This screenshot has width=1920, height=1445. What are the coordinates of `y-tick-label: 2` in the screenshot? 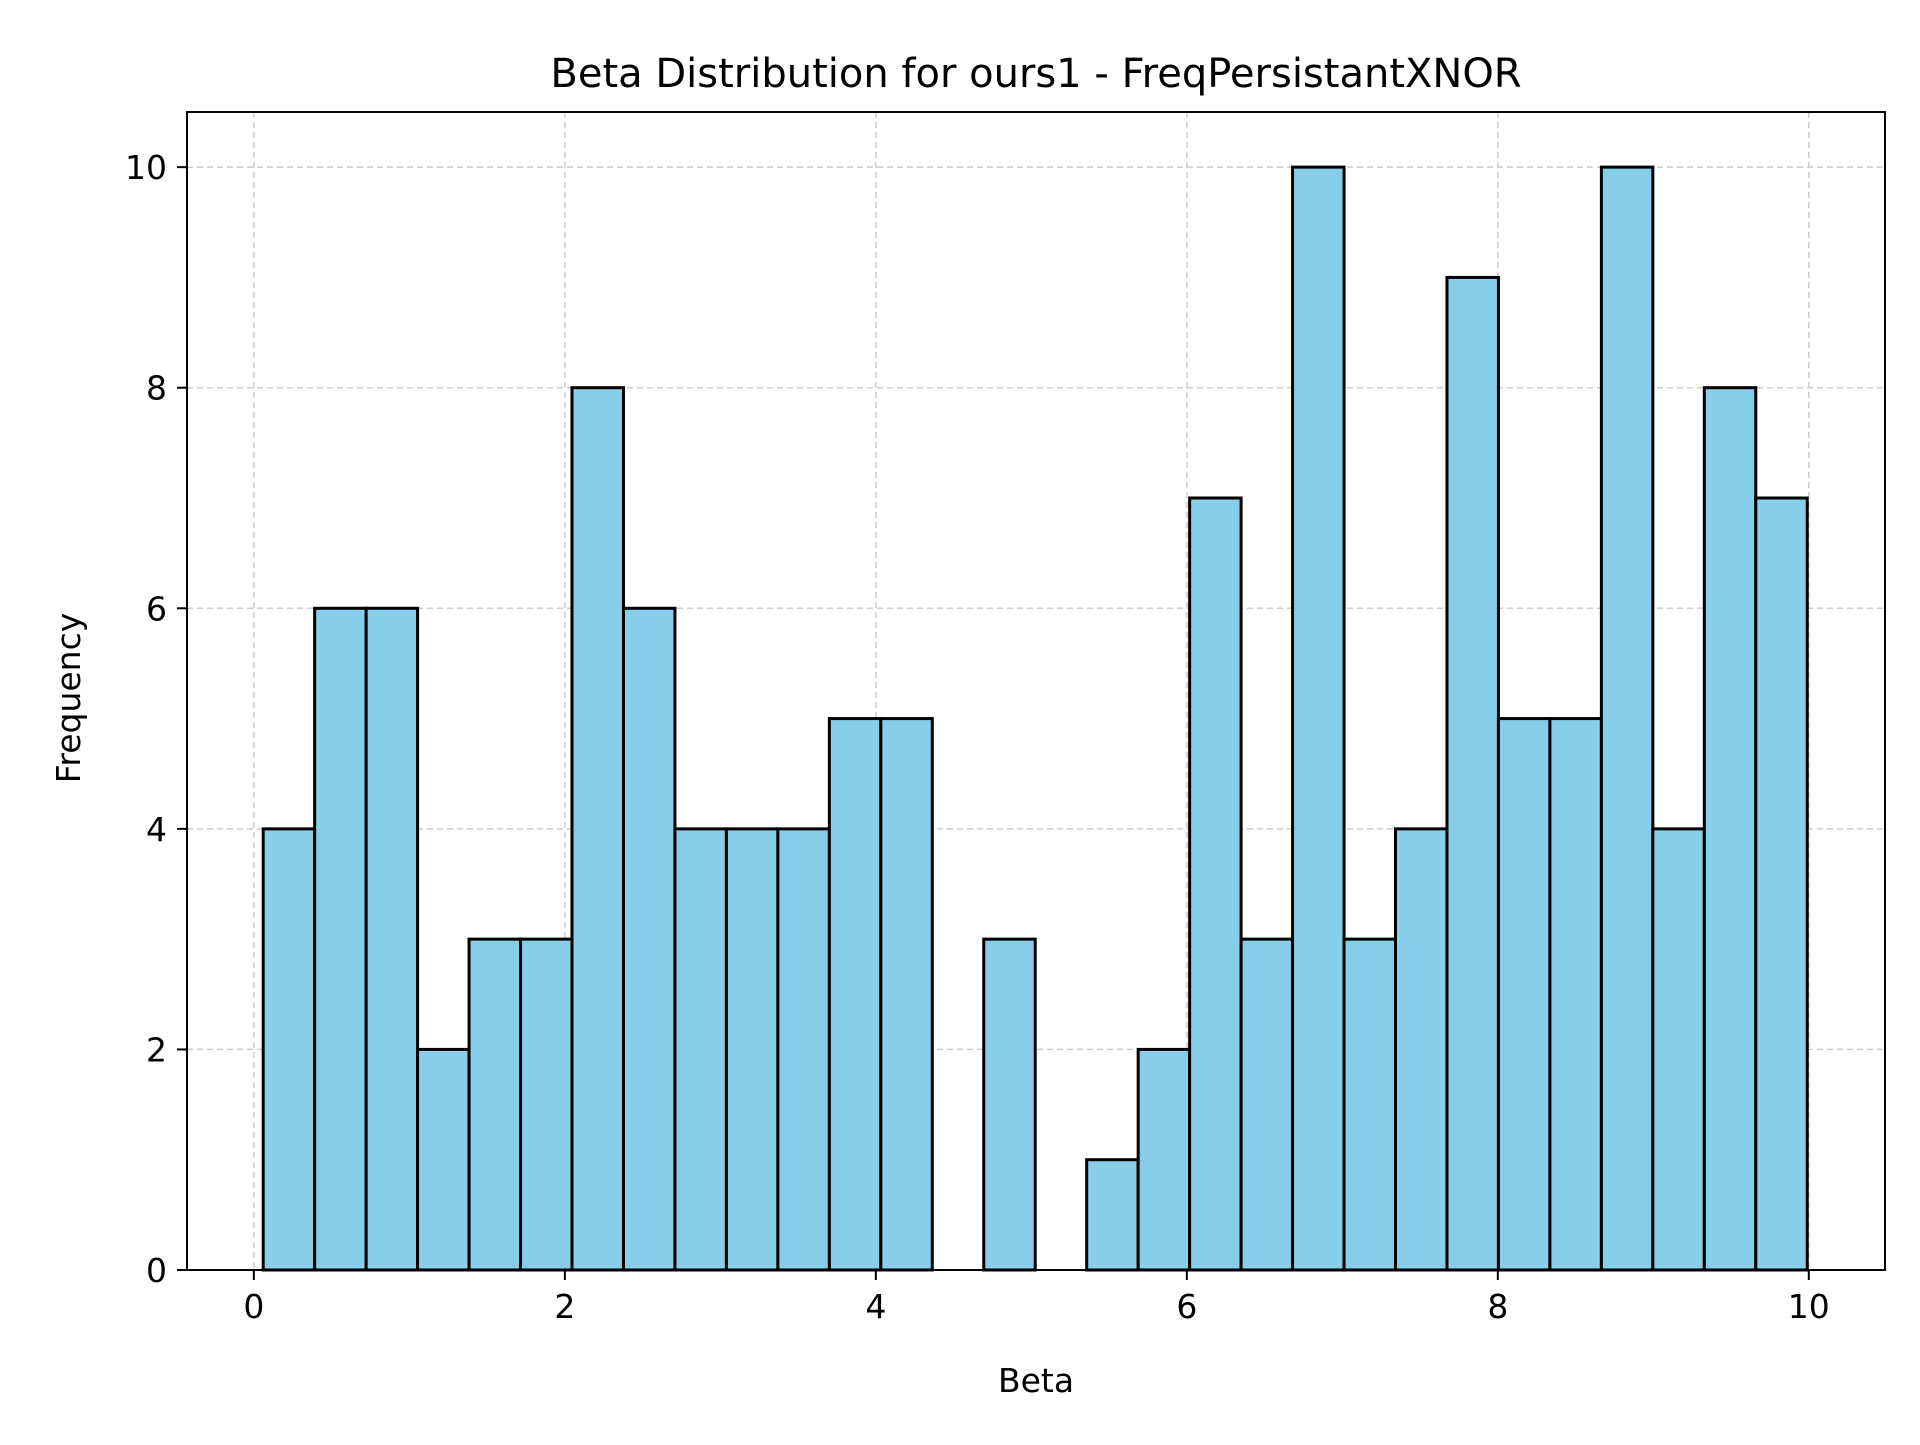 It's located at (156, 1049).